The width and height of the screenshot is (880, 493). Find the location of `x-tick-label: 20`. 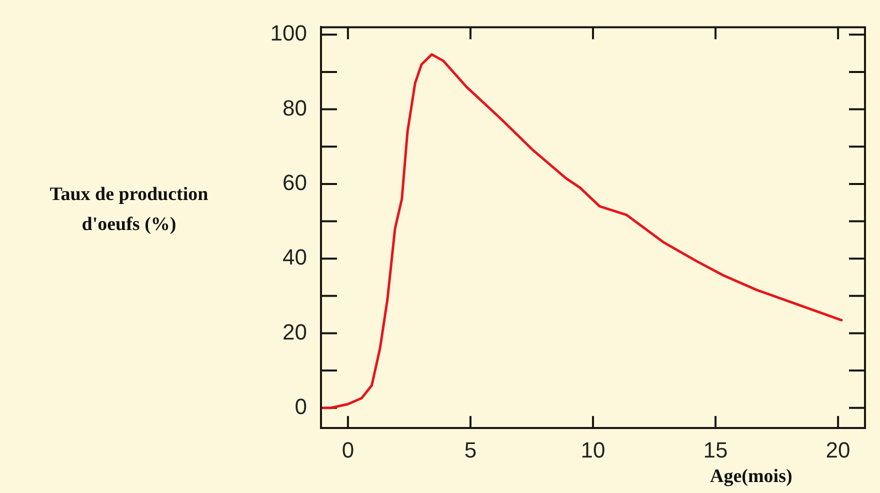

x-tick-label: 20 is located at coordinates (838, 449).